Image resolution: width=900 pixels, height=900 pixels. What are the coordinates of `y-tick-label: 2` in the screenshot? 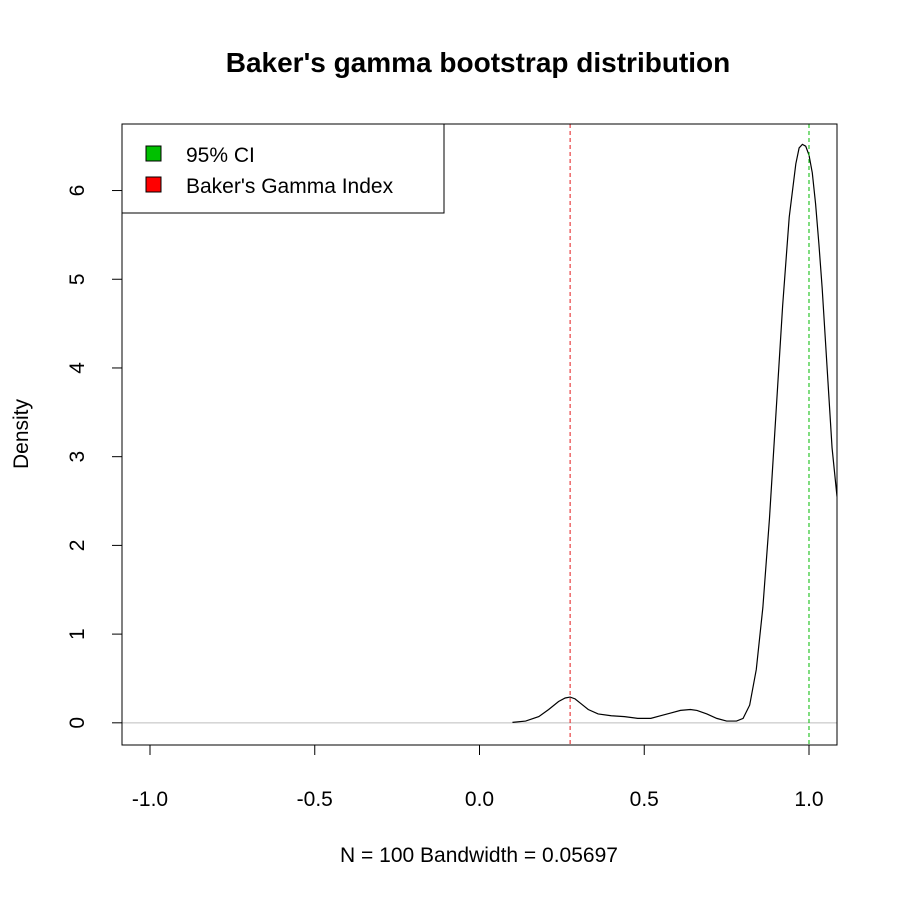 It's located at (77, 546).